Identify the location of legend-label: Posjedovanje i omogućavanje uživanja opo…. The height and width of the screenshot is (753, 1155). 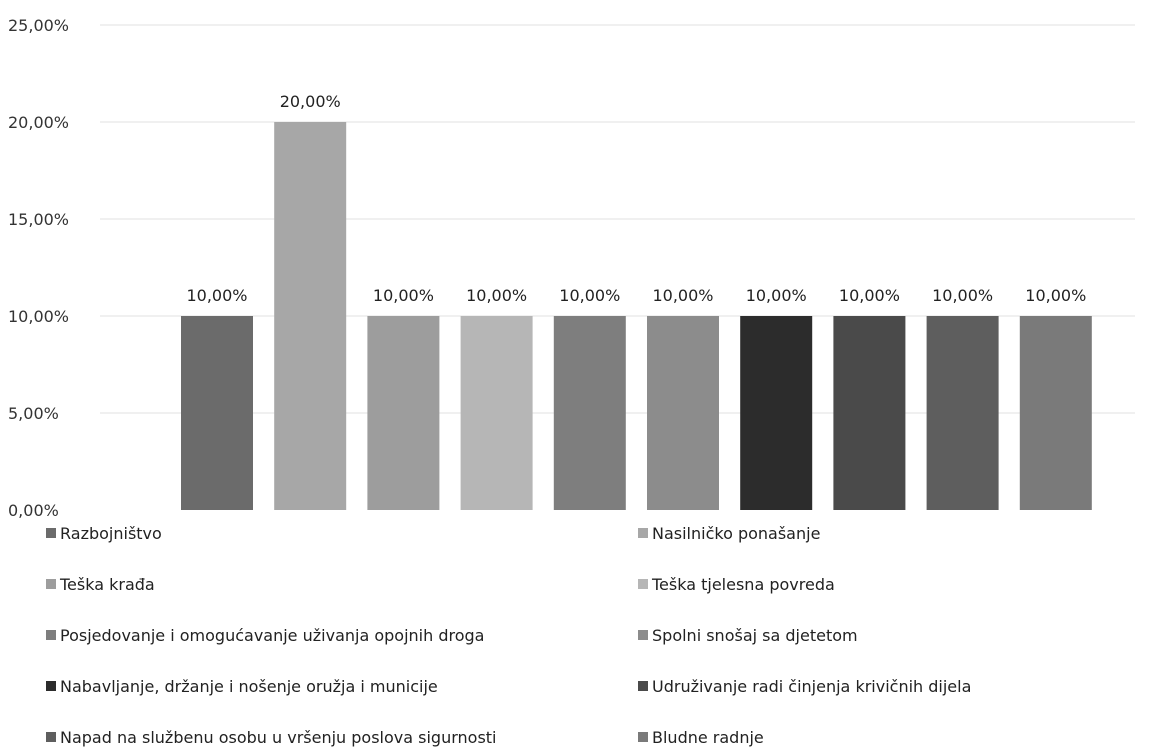
(272, 635).